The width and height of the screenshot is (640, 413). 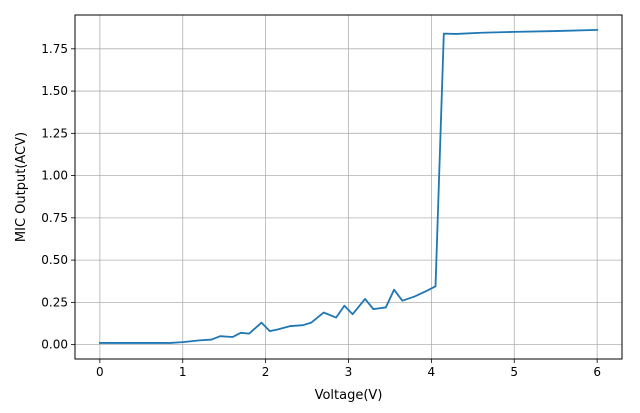 I want to click on x-tick-label: 5, so click(x=514, y=372).